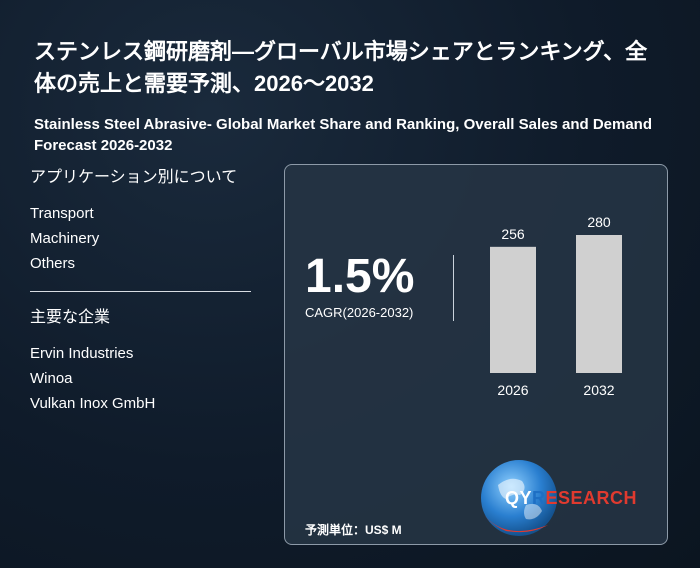 The height and width of the screenshot is (568, 700). What do you see at coordinates (512, 498) in the screenshot?
I see `logo-text-q: Q` at bounding box center [512, 498].